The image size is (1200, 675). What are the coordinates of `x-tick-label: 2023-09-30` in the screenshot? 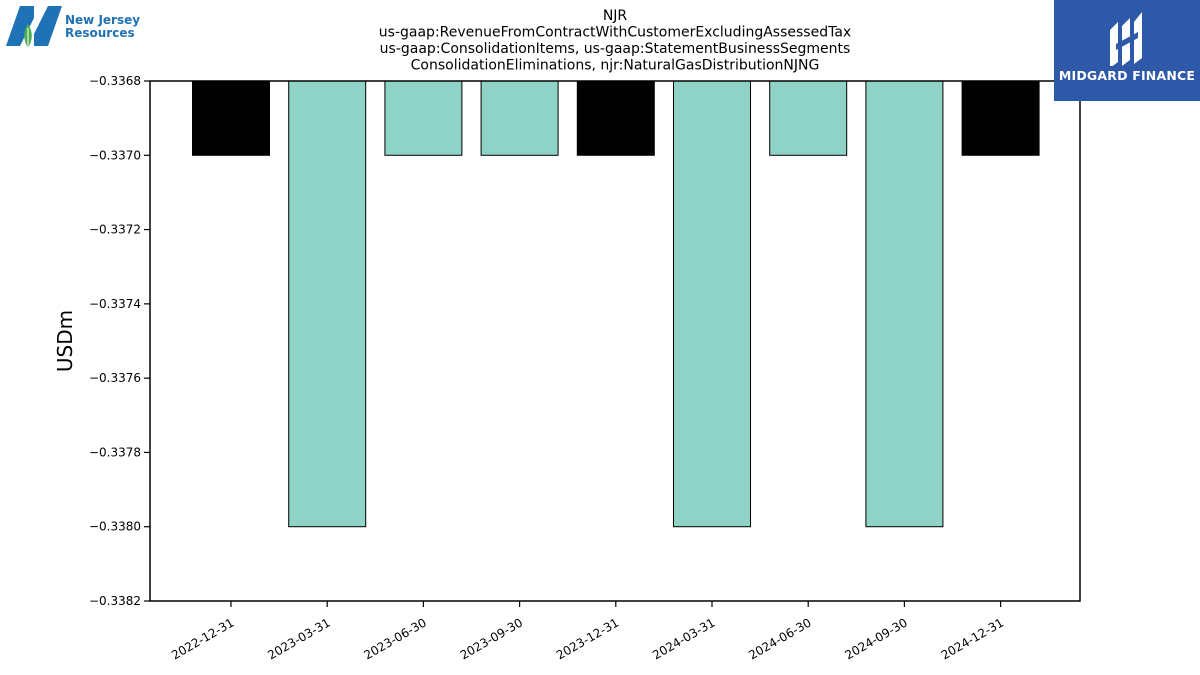 It's located at (491, 638).